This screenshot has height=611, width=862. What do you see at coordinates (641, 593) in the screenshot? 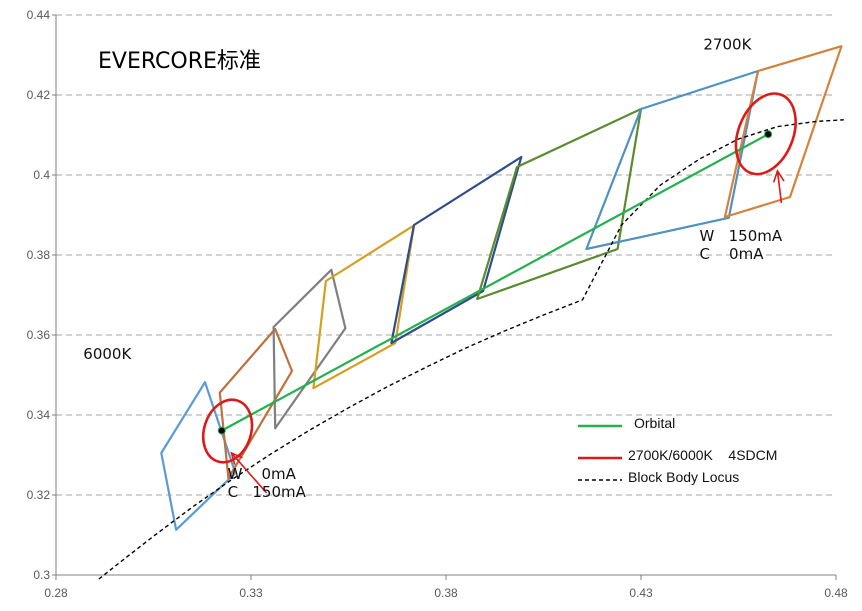
I see `x-tick-label: 0.43` at bounding box center [641, 593].